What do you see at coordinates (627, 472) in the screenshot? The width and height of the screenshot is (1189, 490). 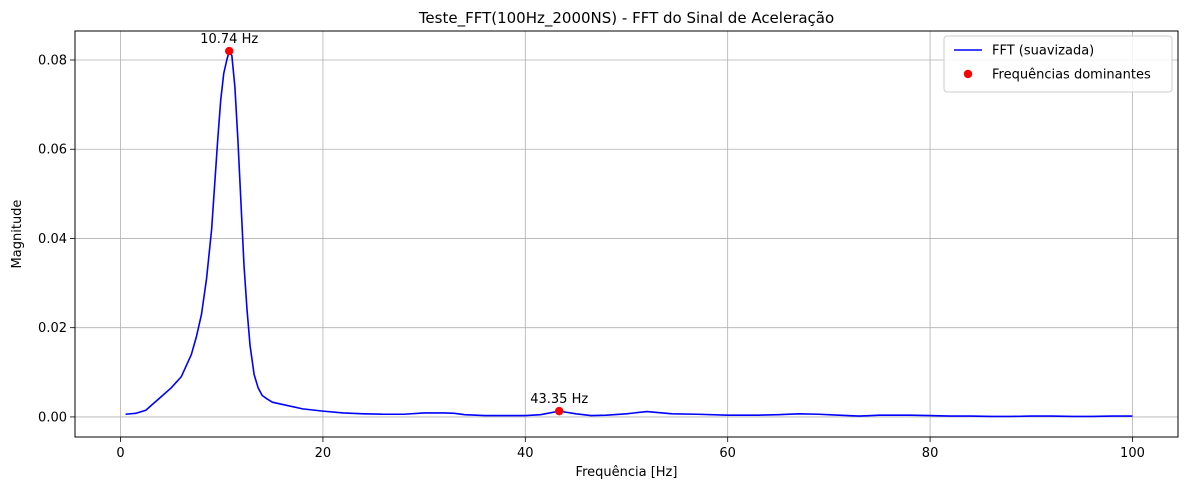 I see `x-axis-label: Frequência [Hz]` at bounding box center [627, 472].